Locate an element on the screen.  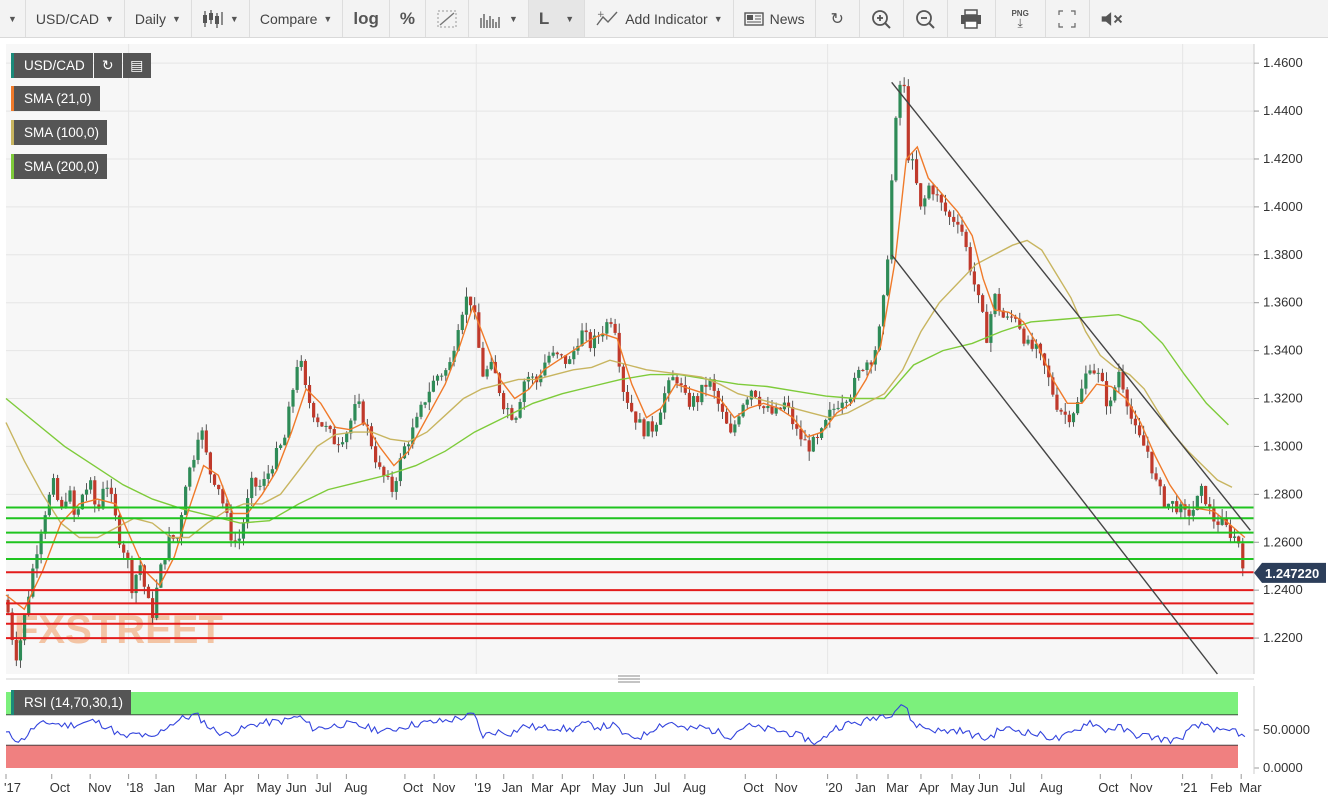
time-tick-label: Aug is located at coordinates (1051, 787).